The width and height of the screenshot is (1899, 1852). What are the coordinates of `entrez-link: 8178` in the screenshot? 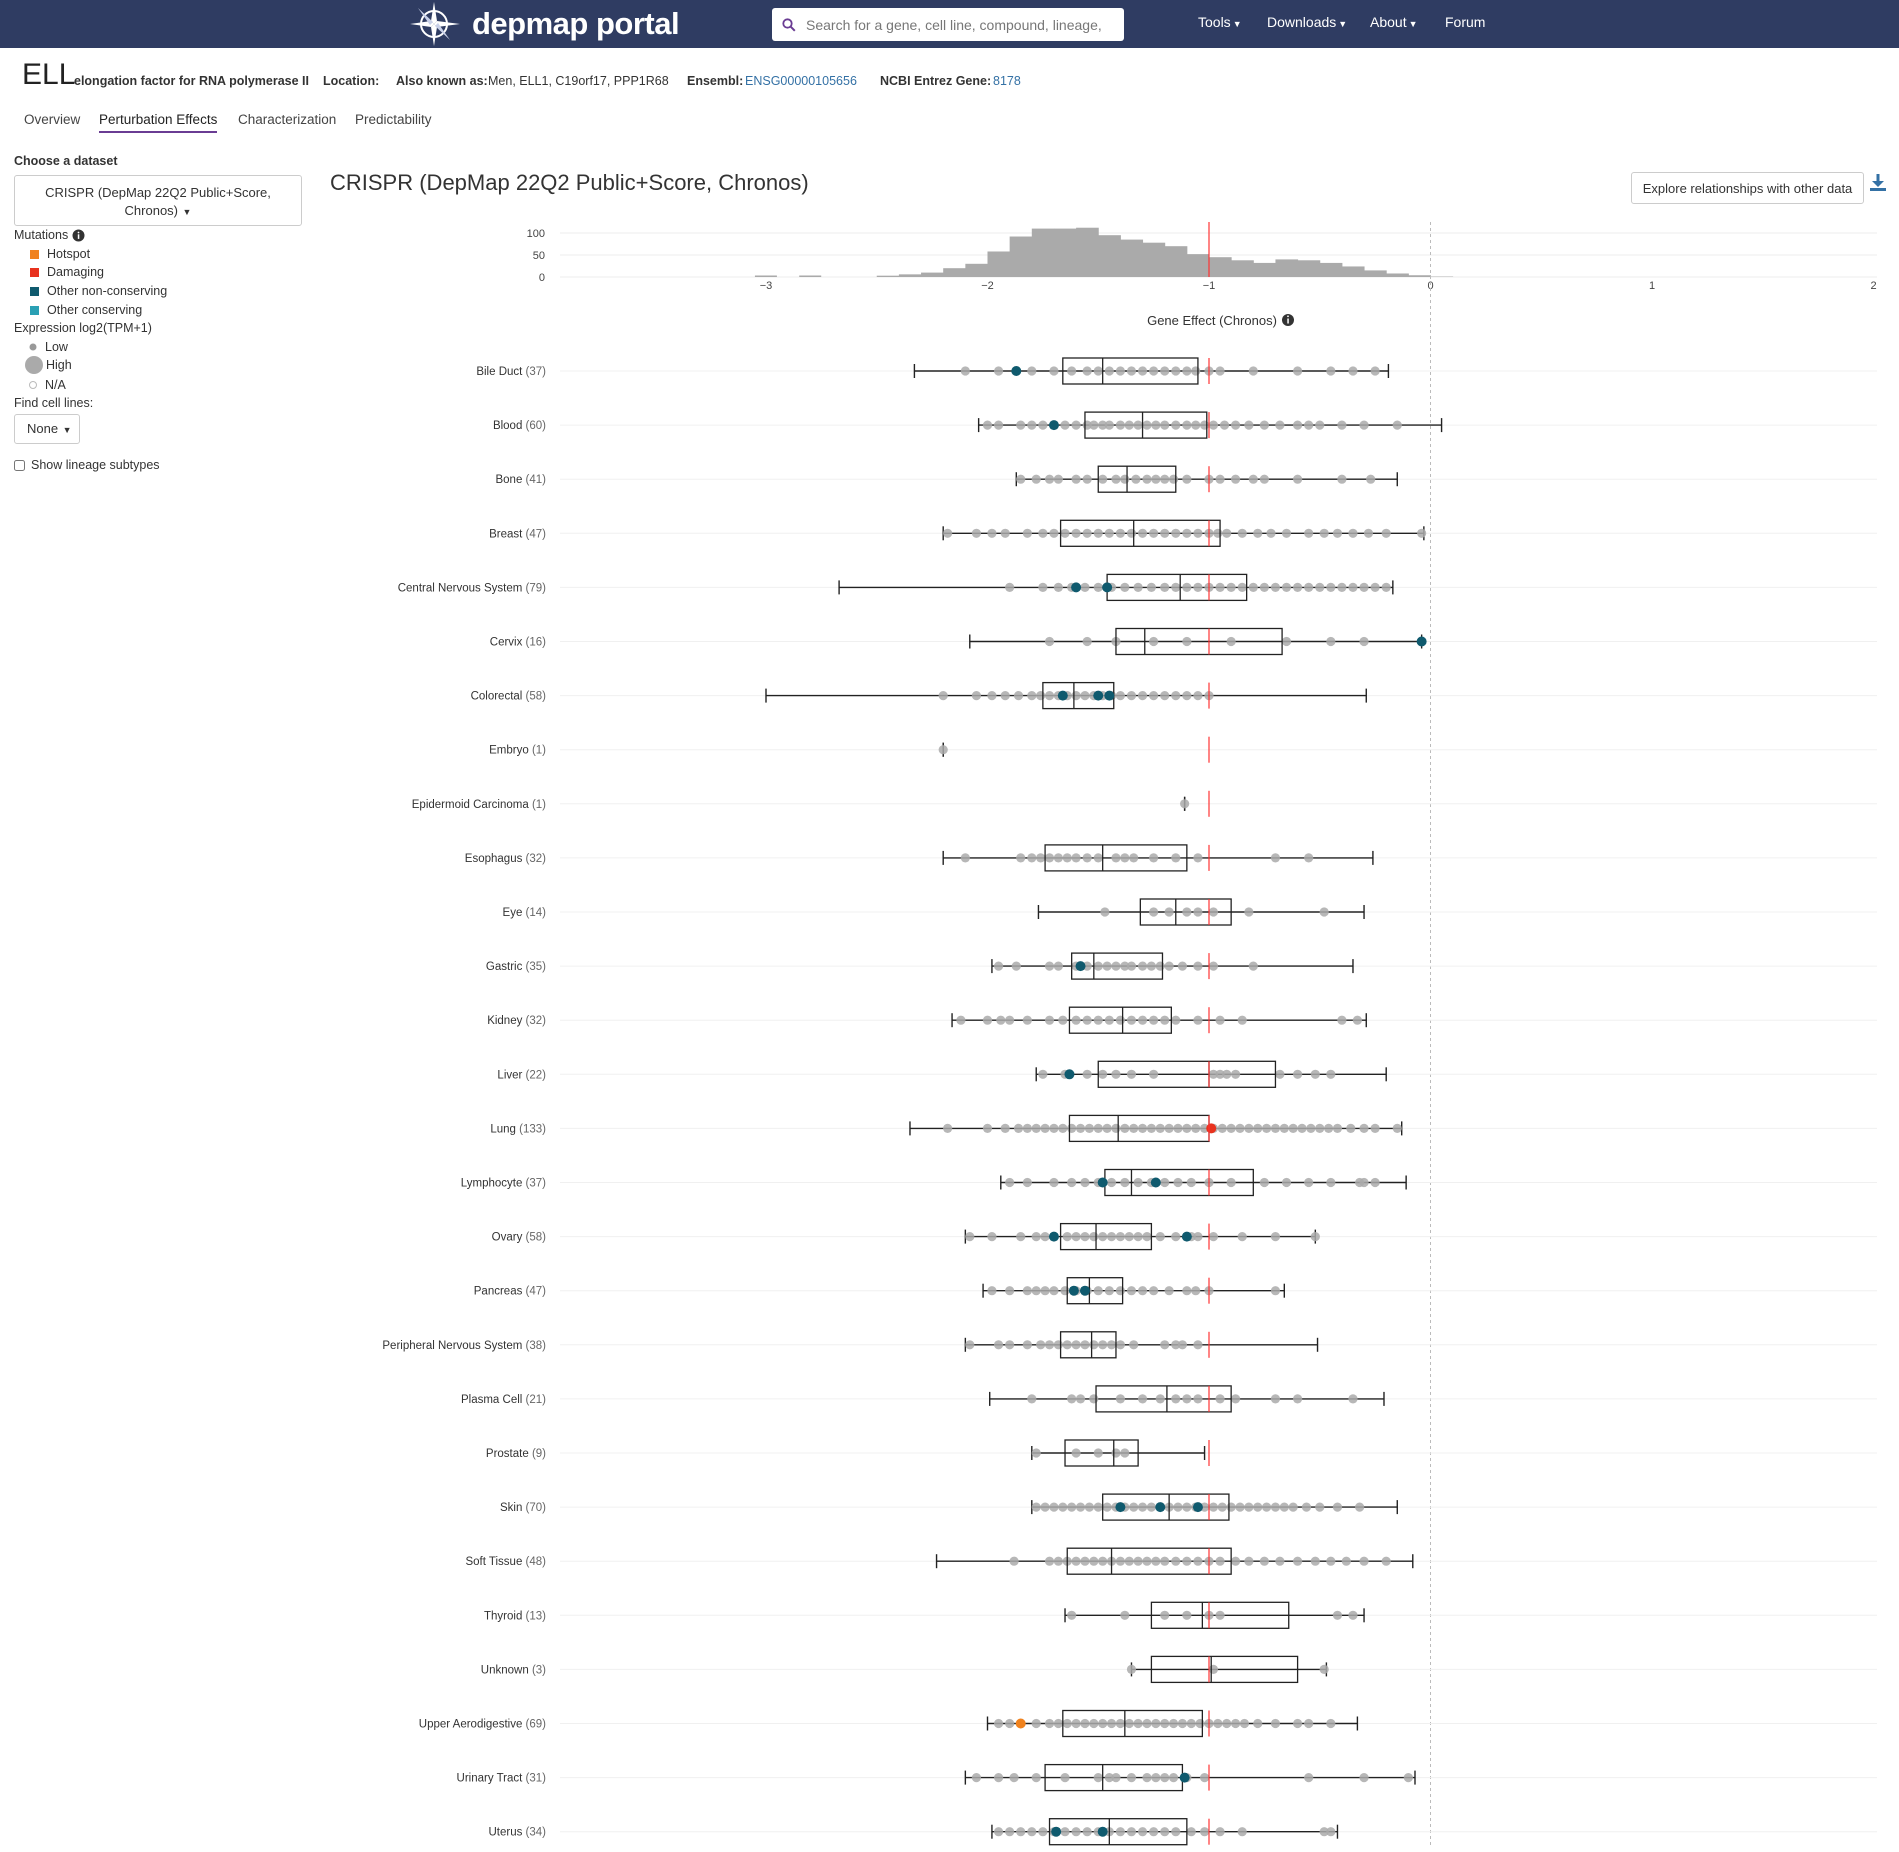 It's located at (1007, 81).